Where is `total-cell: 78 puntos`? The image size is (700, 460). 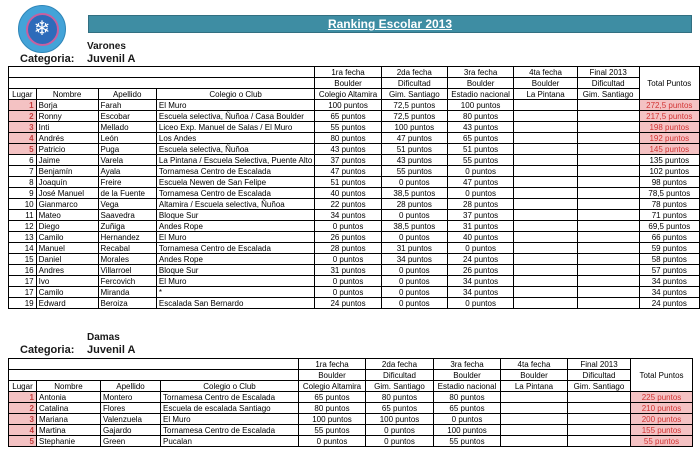
total-cell: 78 puntos is located at coordinates (669, 204).